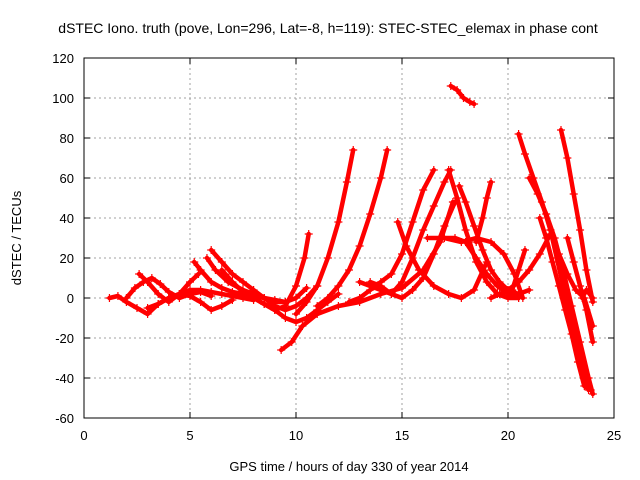  I want to click on y-tick-label: 60, so click(67, 178).